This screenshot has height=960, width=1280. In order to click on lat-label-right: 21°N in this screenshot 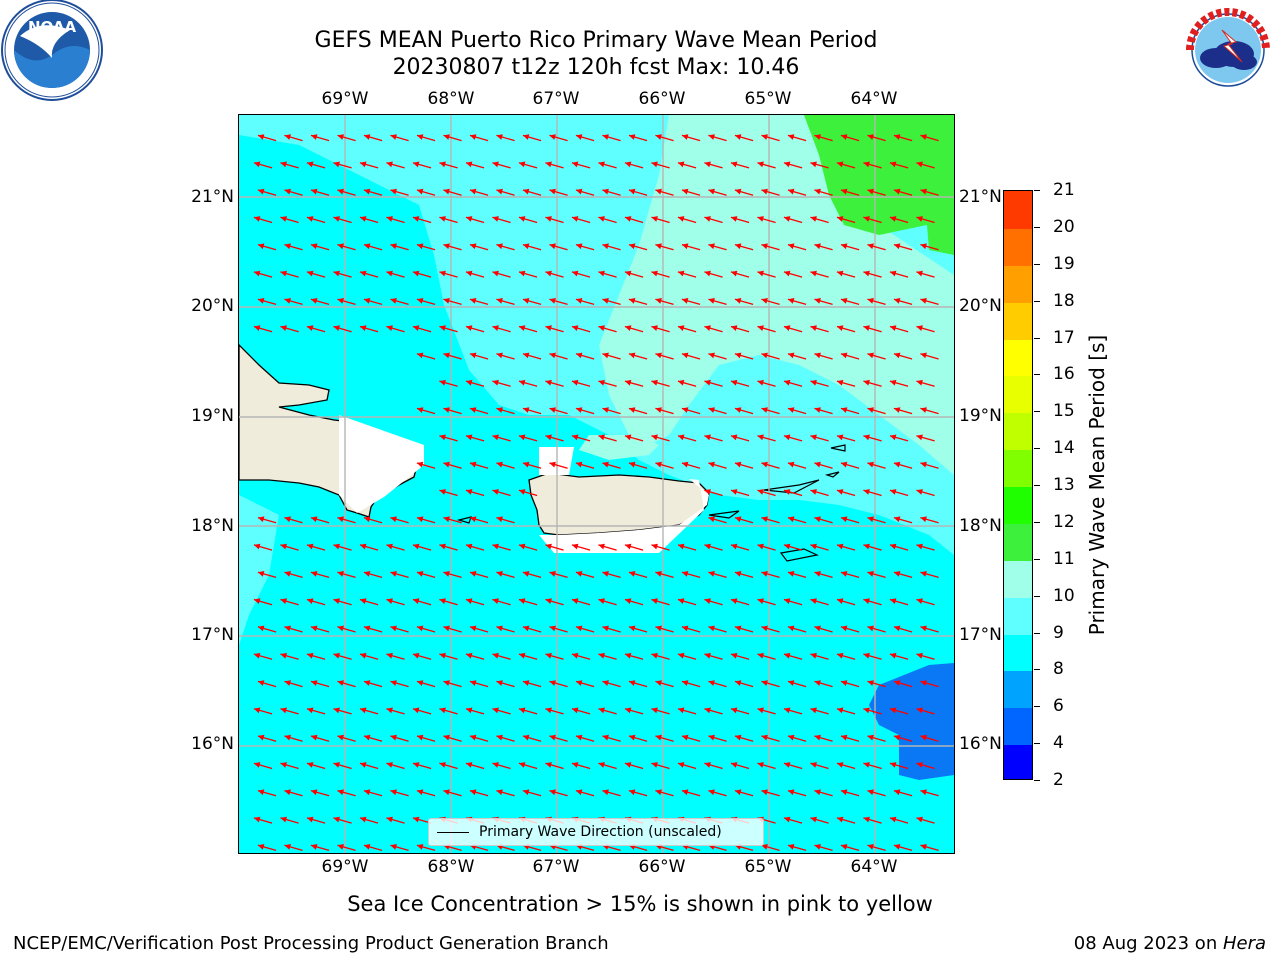, I will do `click(980, 197)`.